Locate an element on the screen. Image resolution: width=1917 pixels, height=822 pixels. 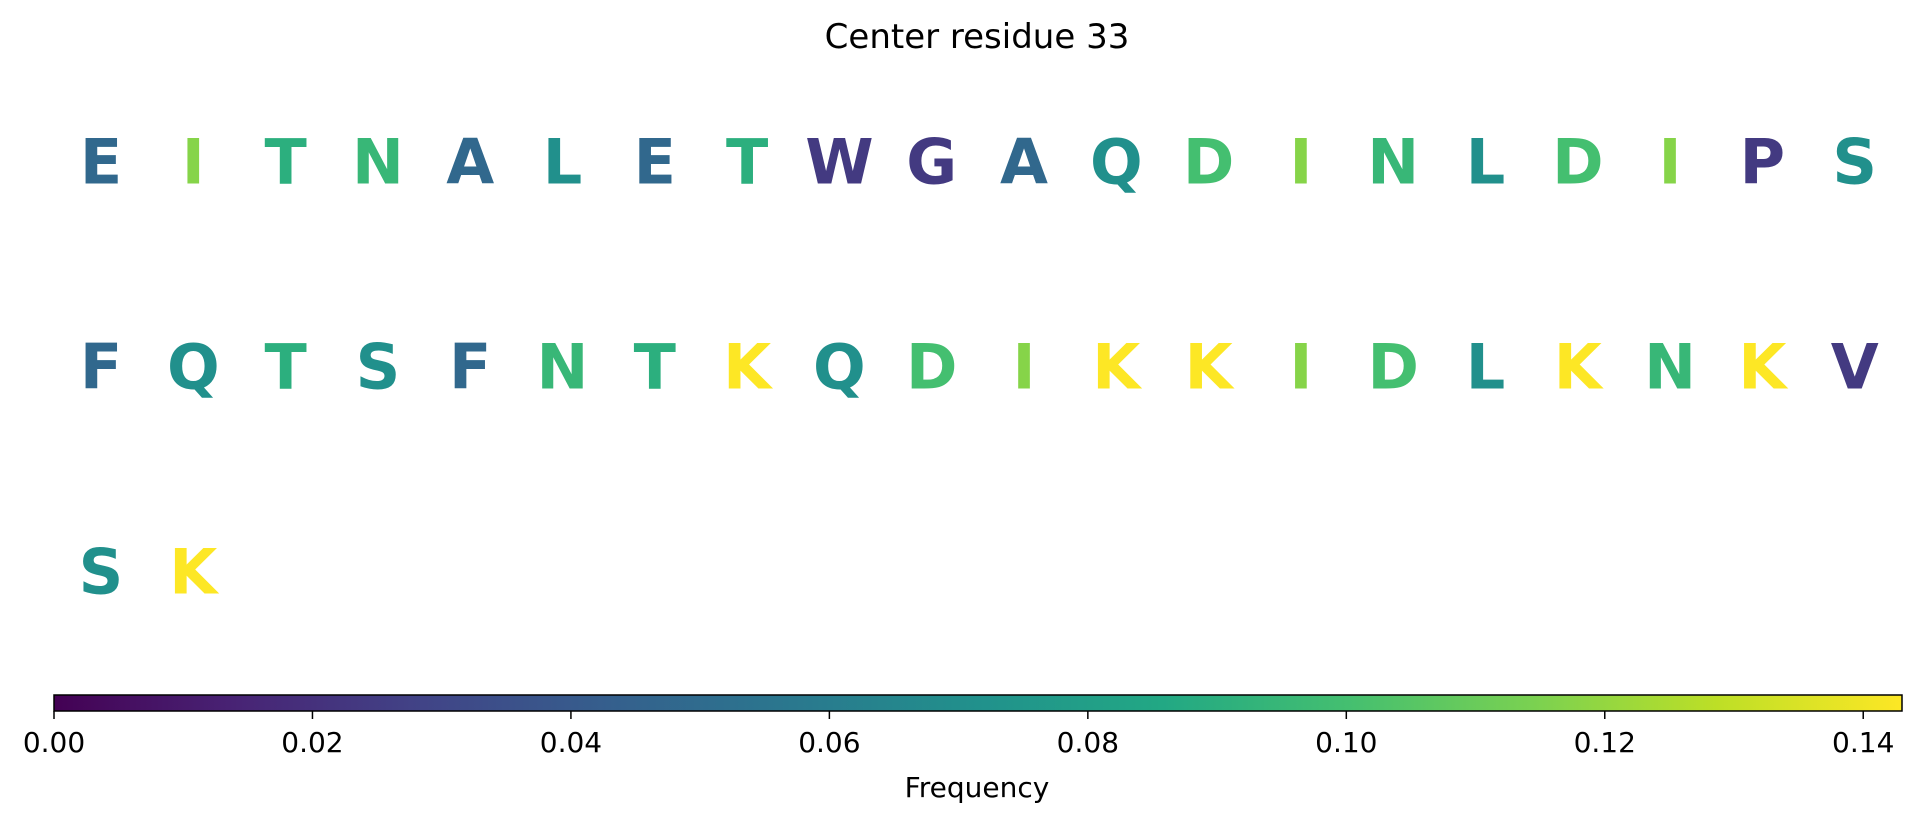
colorbar-ticks: 0.00 0.02 0.04 0.06 0.08 0.10 0.12 0.14 is located at coordinates (958, 735).